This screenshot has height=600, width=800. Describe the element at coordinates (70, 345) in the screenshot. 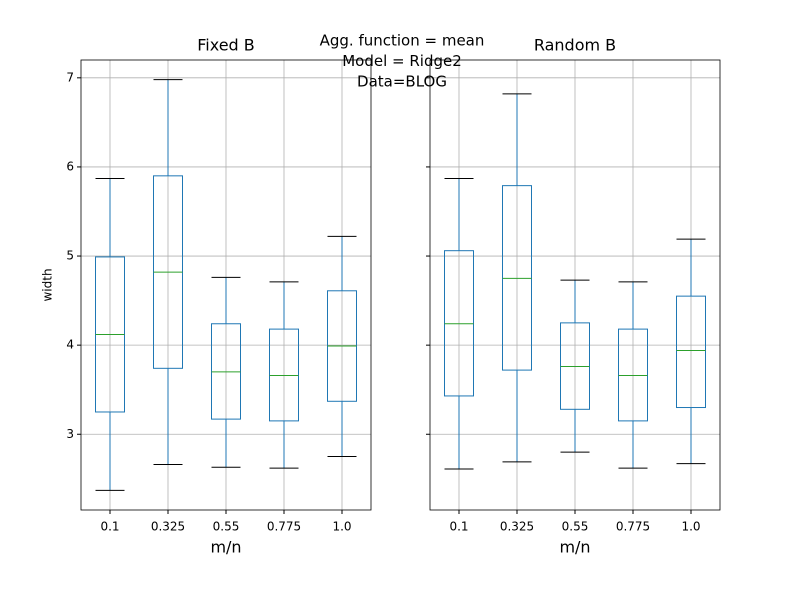

I see `y-tick-label: 4` at that location.